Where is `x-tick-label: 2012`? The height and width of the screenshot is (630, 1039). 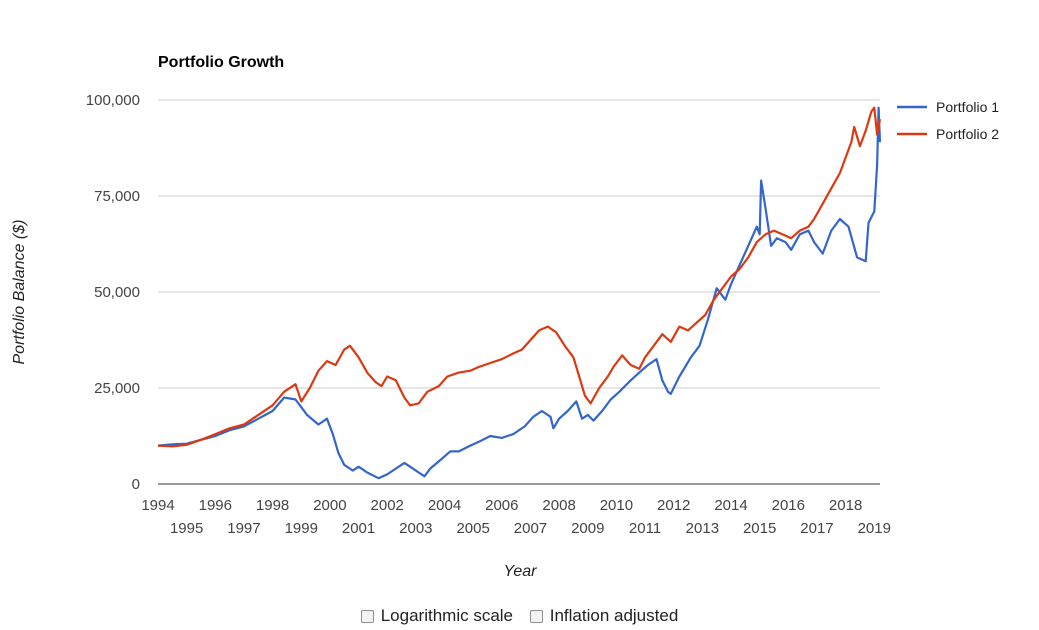 x-tick-label: 2012 is located at coordinates (673, 505).